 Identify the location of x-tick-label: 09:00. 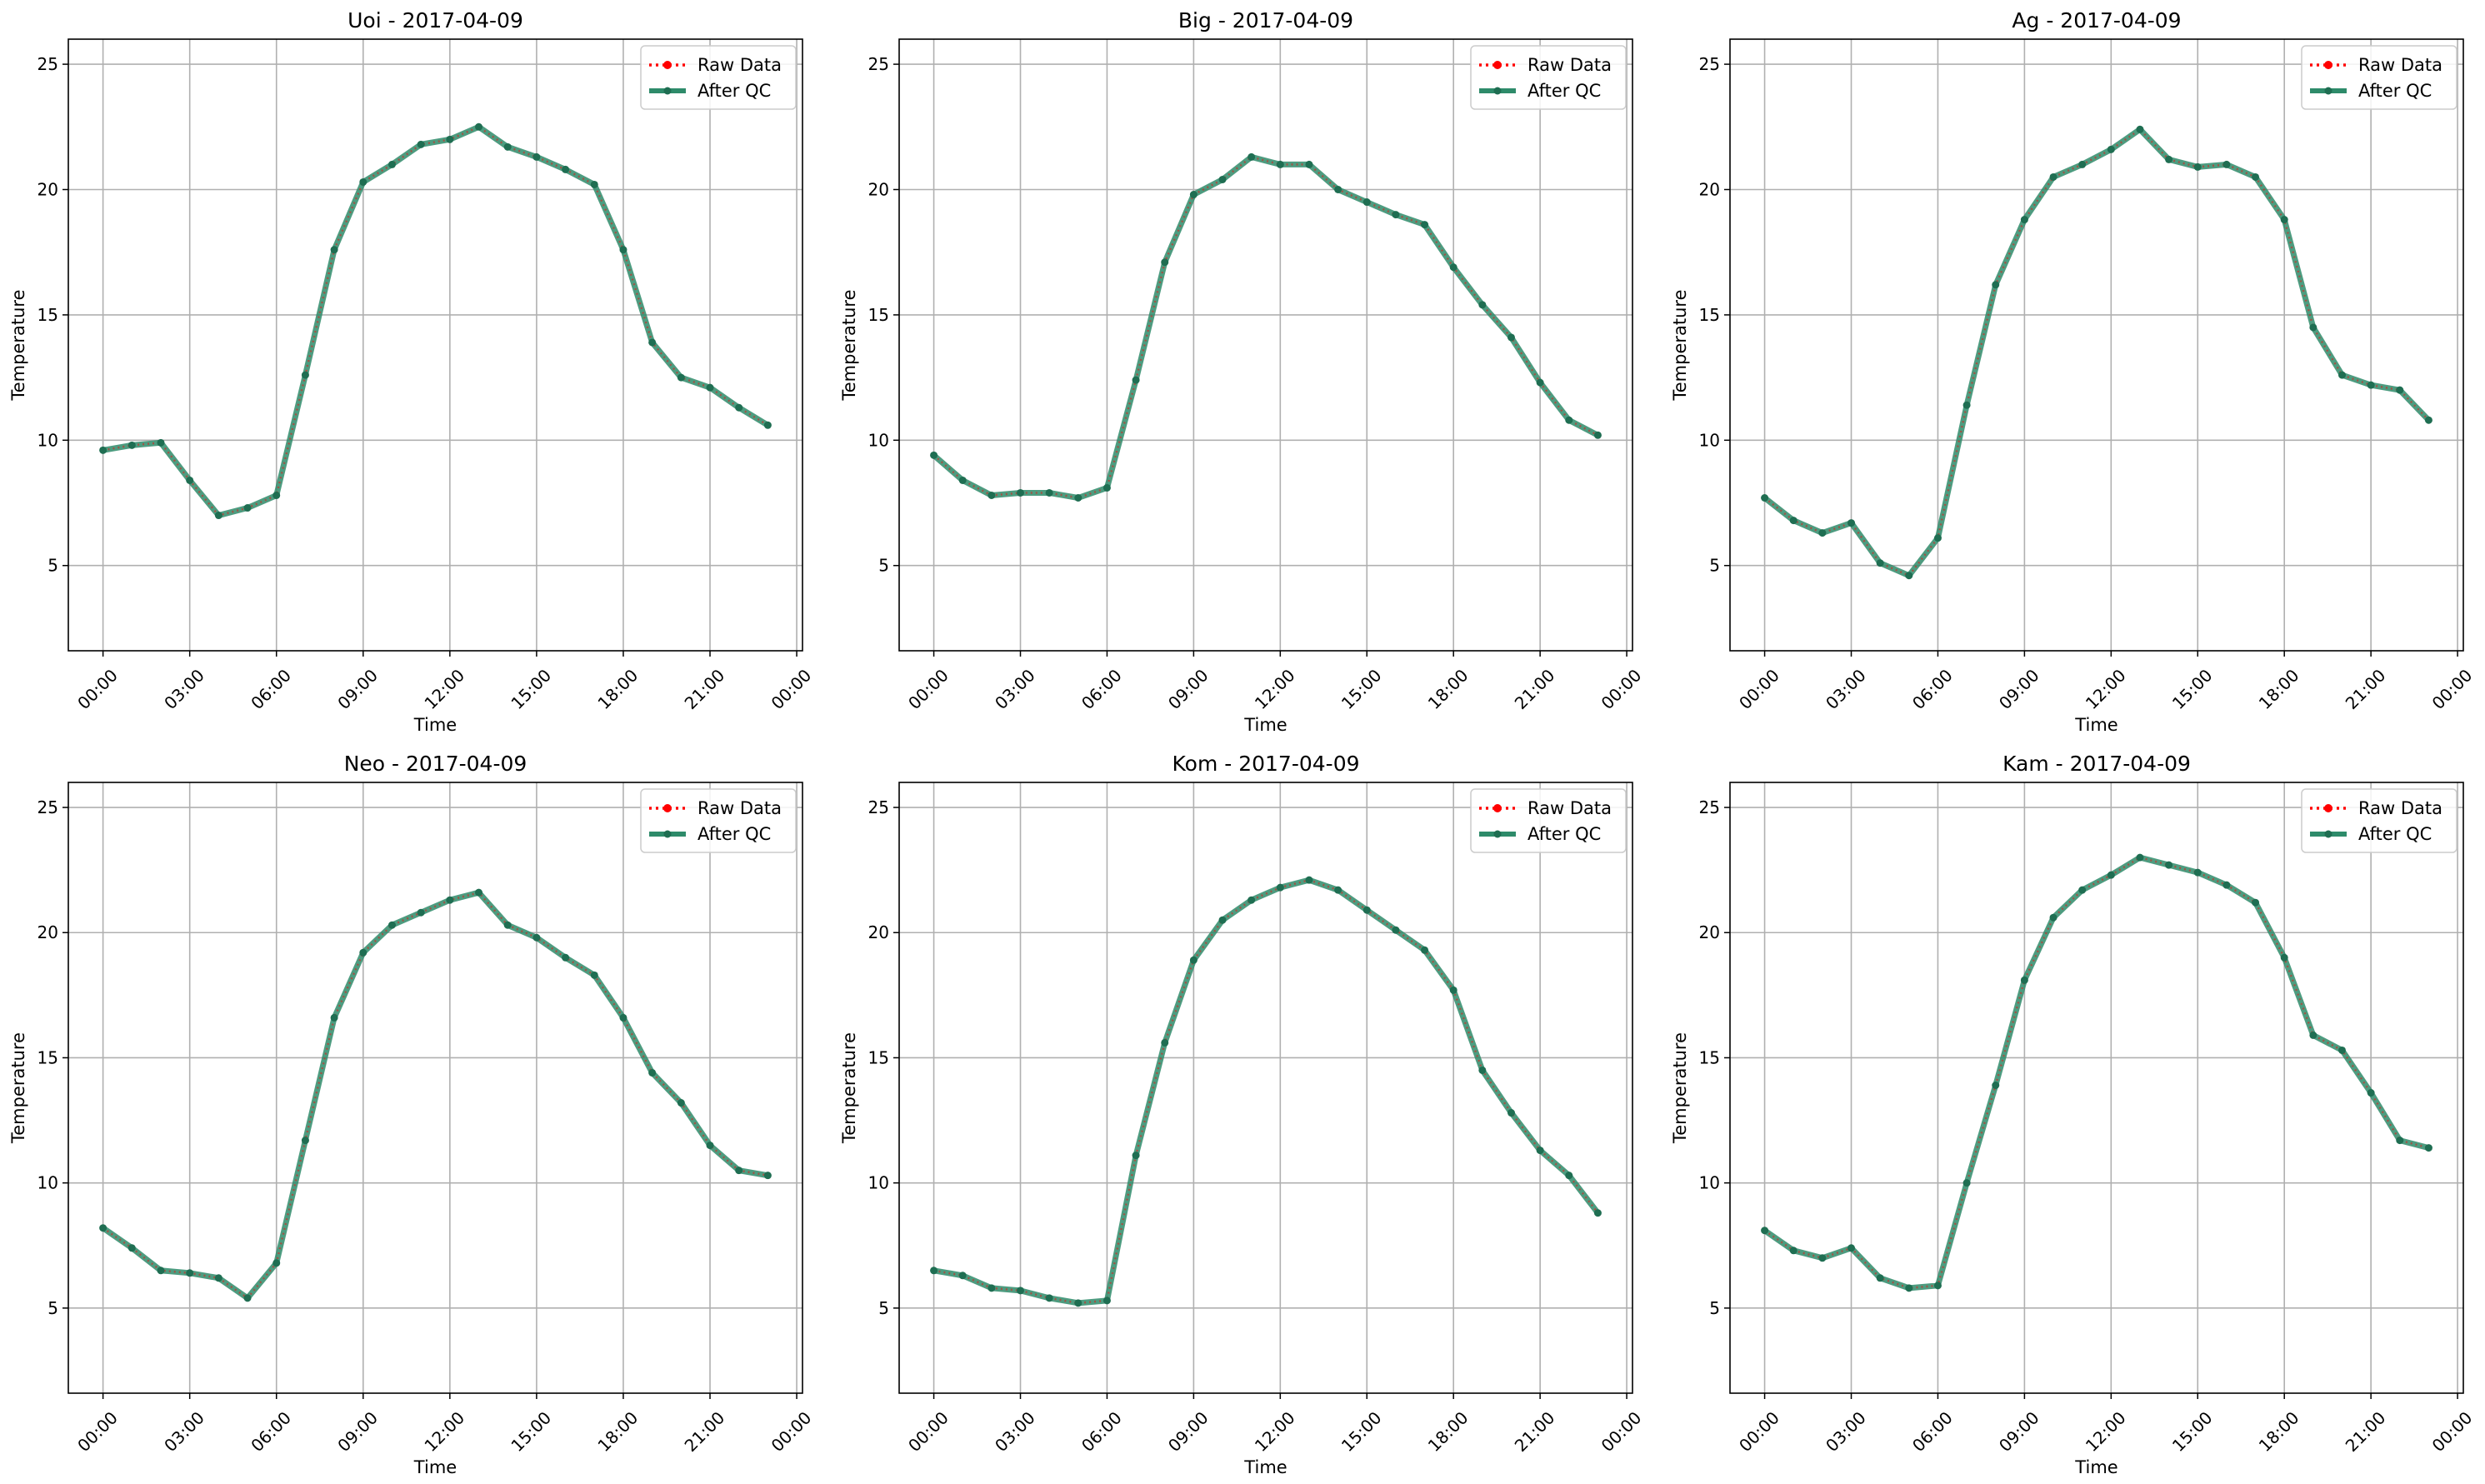
(1188, 689).